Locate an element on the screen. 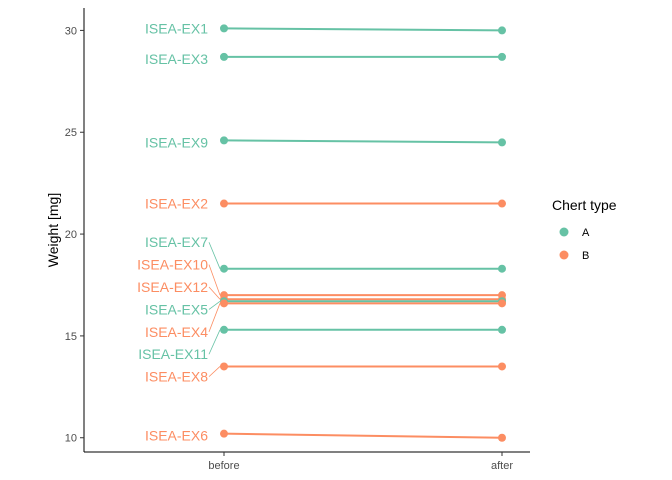 The image size is (672, 480). series-isea-ex10 is located at coordinates (363, 295).